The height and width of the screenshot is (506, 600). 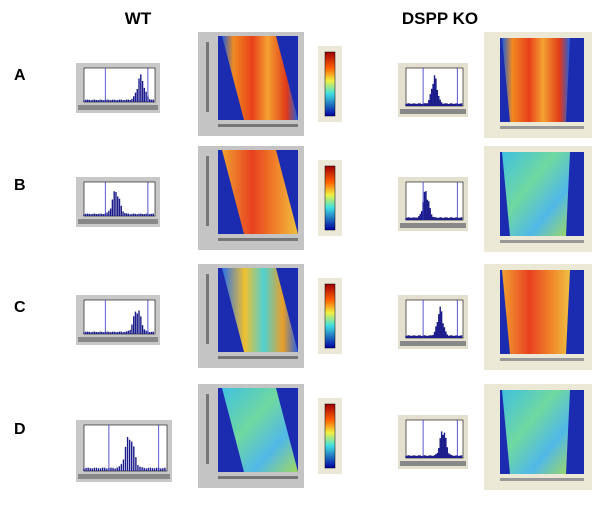 I want to click on header-ko: DSPP KO, so click(x=440, y=18).